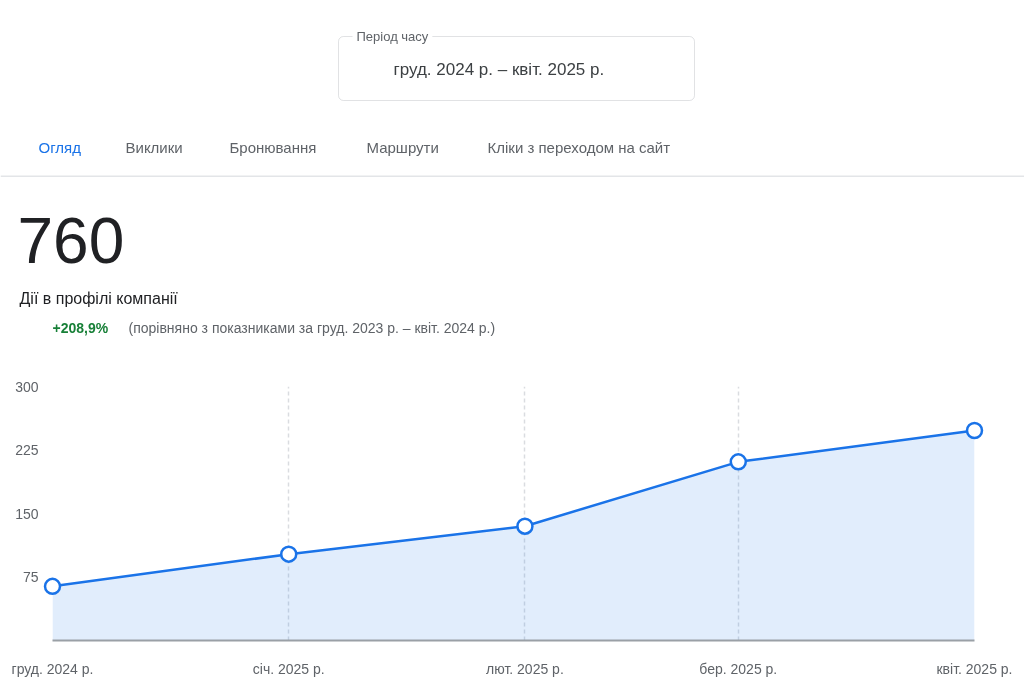 The height and width of the screenshot is (695, 1024). What do you see at coordinates (80, 327) in the screenshot?
I see `text: +208,9%` at bounding box center [80, 327].